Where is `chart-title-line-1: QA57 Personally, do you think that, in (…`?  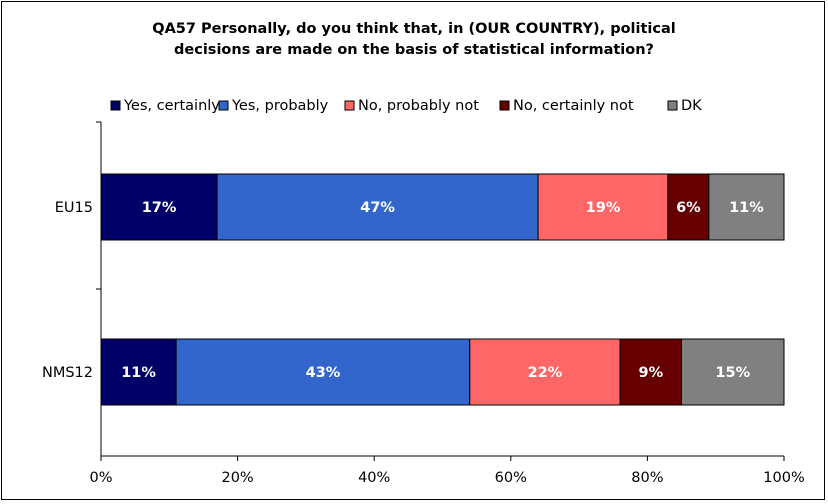
chart-title-line-1: QA57 Personally, do you think that, in (… is located at coordinates (414, 29).